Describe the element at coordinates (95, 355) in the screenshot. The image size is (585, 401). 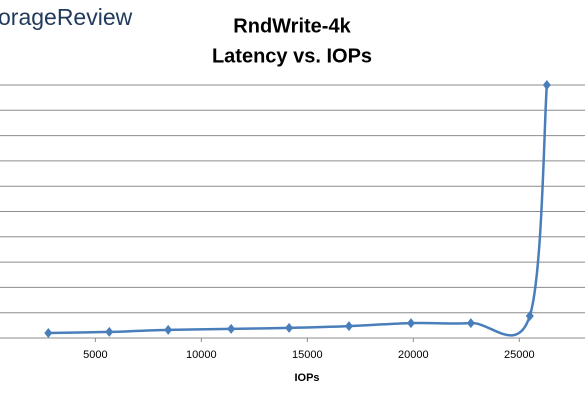
I see `x-tick-label: 5000` at that location.